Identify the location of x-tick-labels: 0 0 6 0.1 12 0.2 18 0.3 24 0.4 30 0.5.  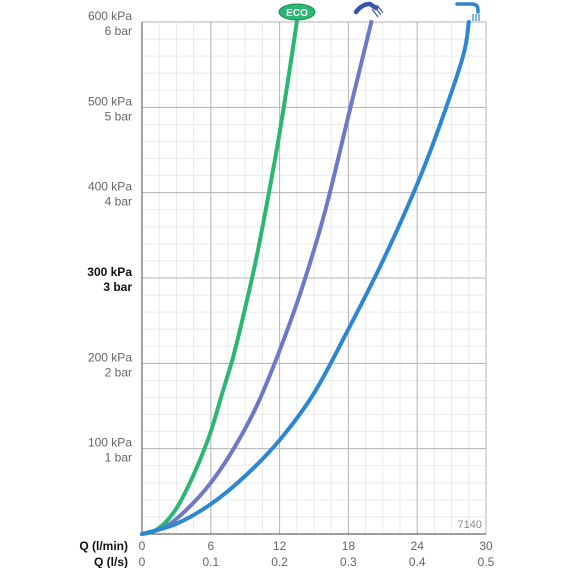
(317, 553).